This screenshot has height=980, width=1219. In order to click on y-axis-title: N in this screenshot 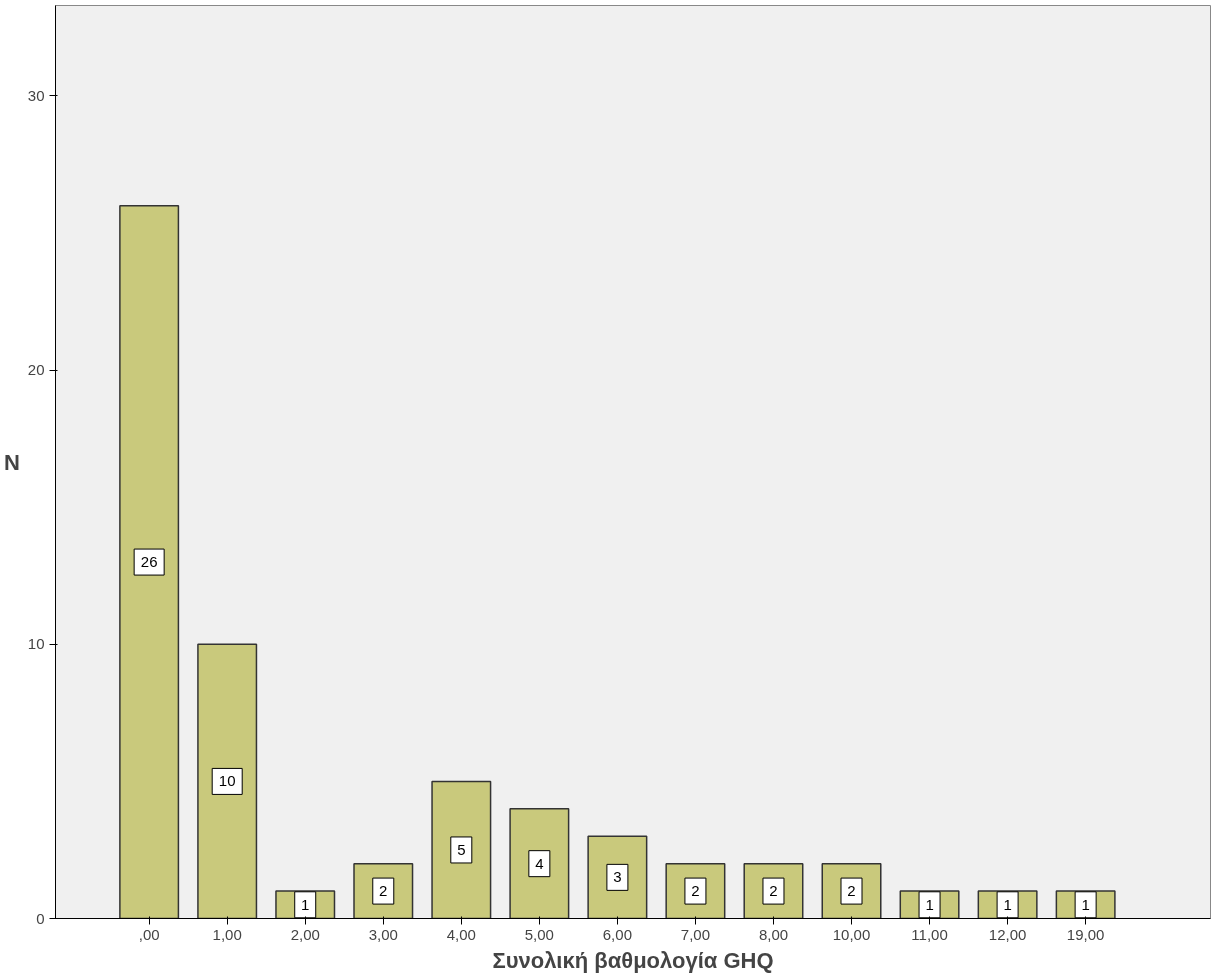, I will do `click(11, 462)`.